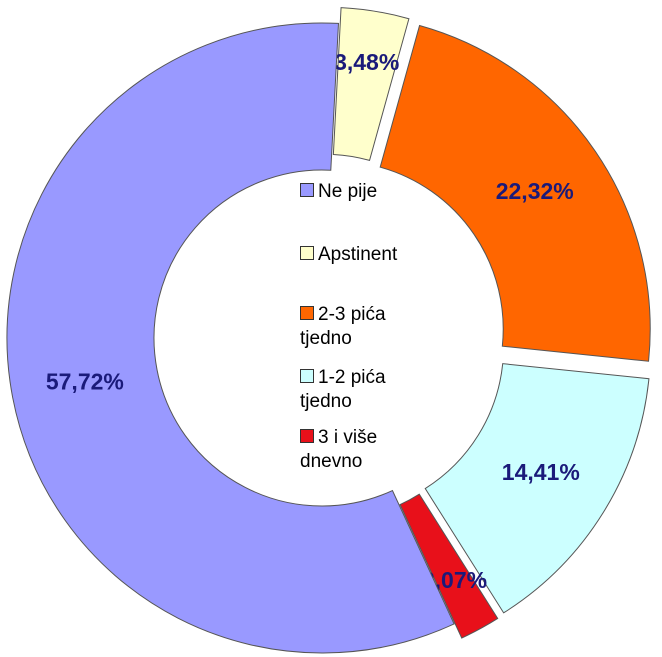 The height and width of the screenshot is (657, 662). Describe the element at coordinates (343, 389) in the screenshot. I see `legend-label: 1-2 pića tjedno` at that location.